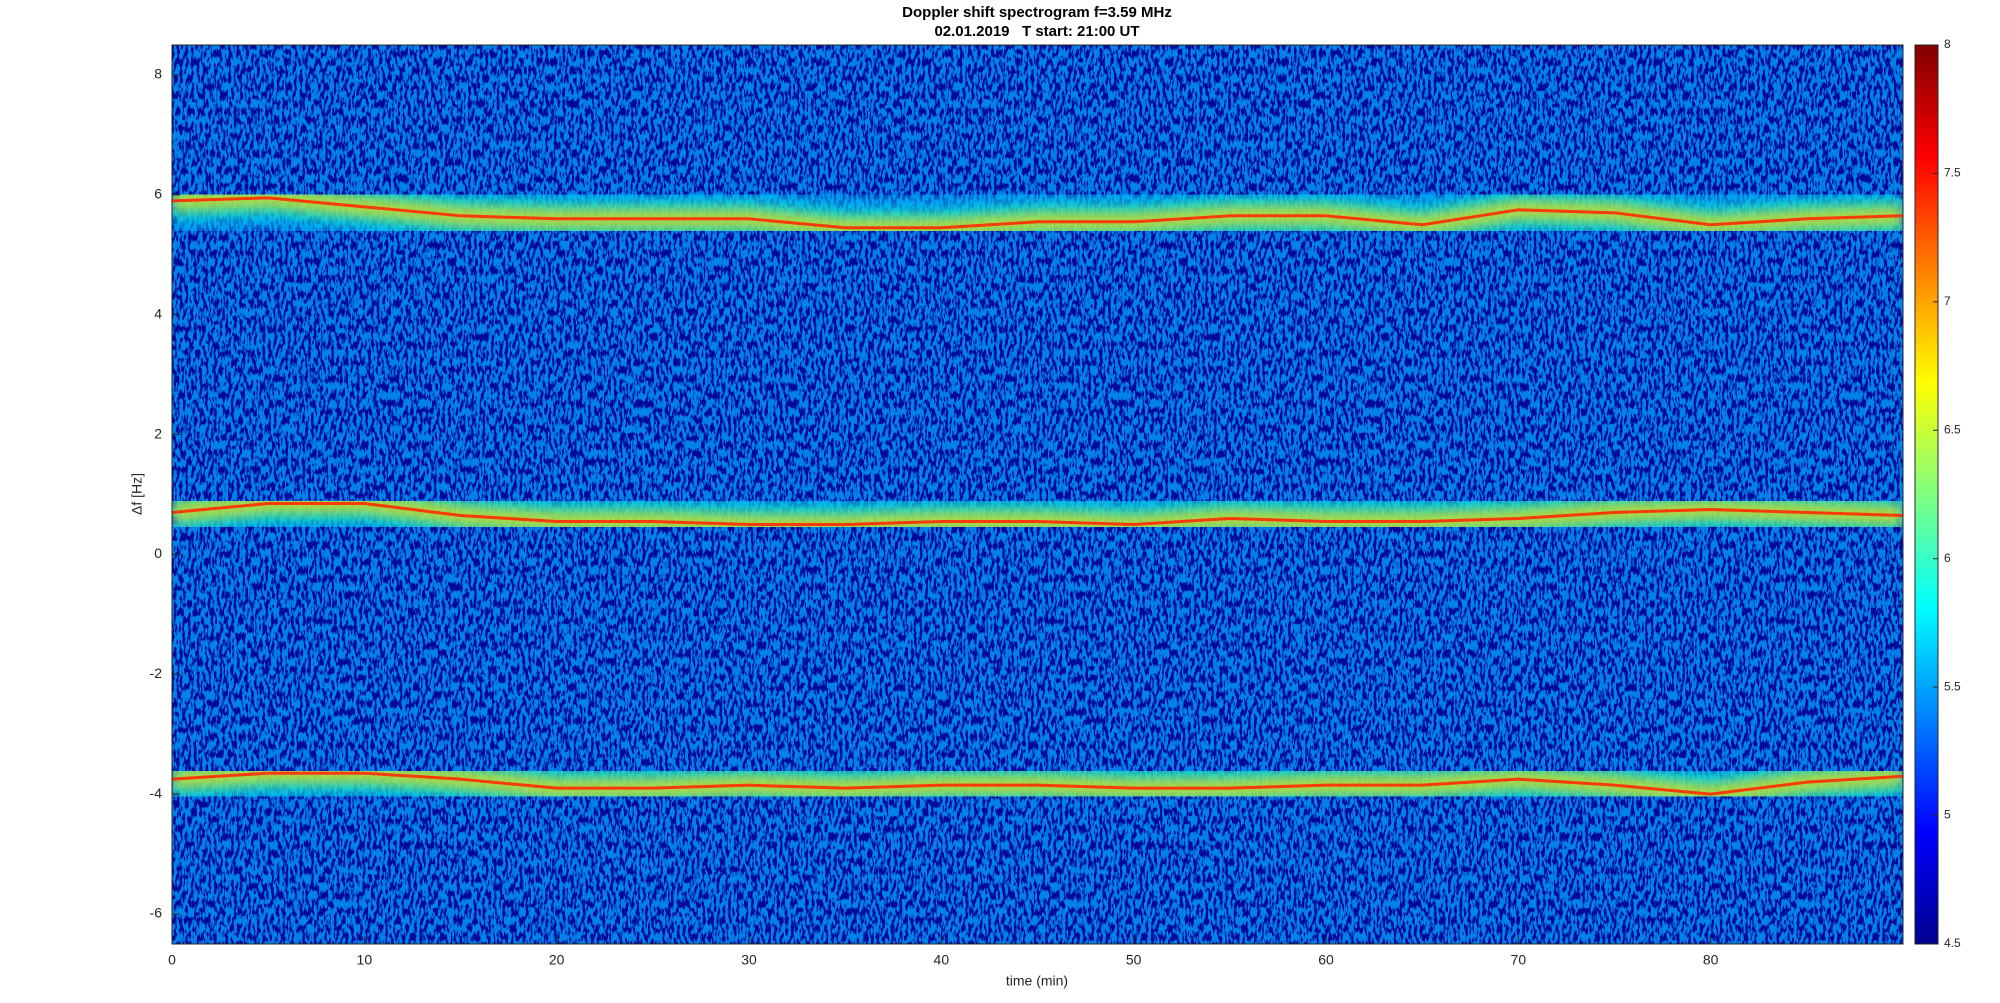 This screenshot has width=2000, height=1003. I want to click on colorbar-tick-label: 8, so click(1947, 44).